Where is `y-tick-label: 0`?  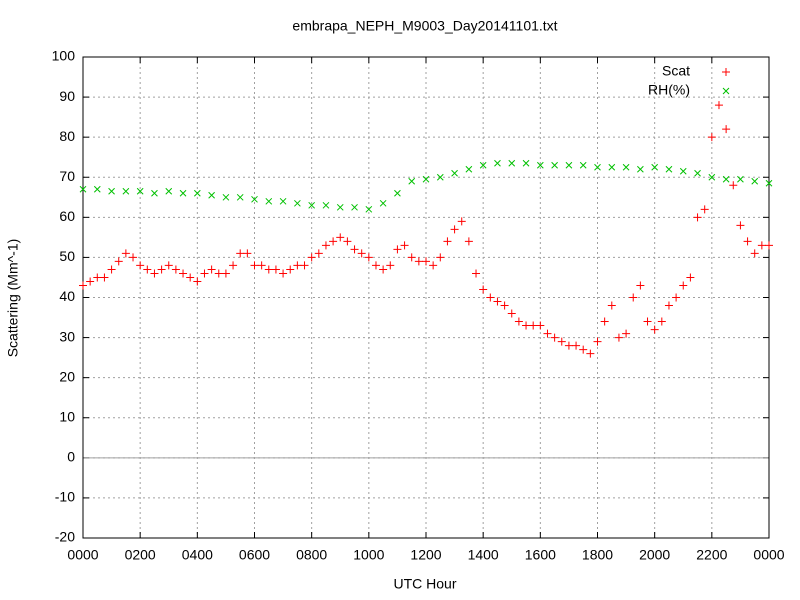
y-tick-label: 0 is located at coordinates (71, 457).